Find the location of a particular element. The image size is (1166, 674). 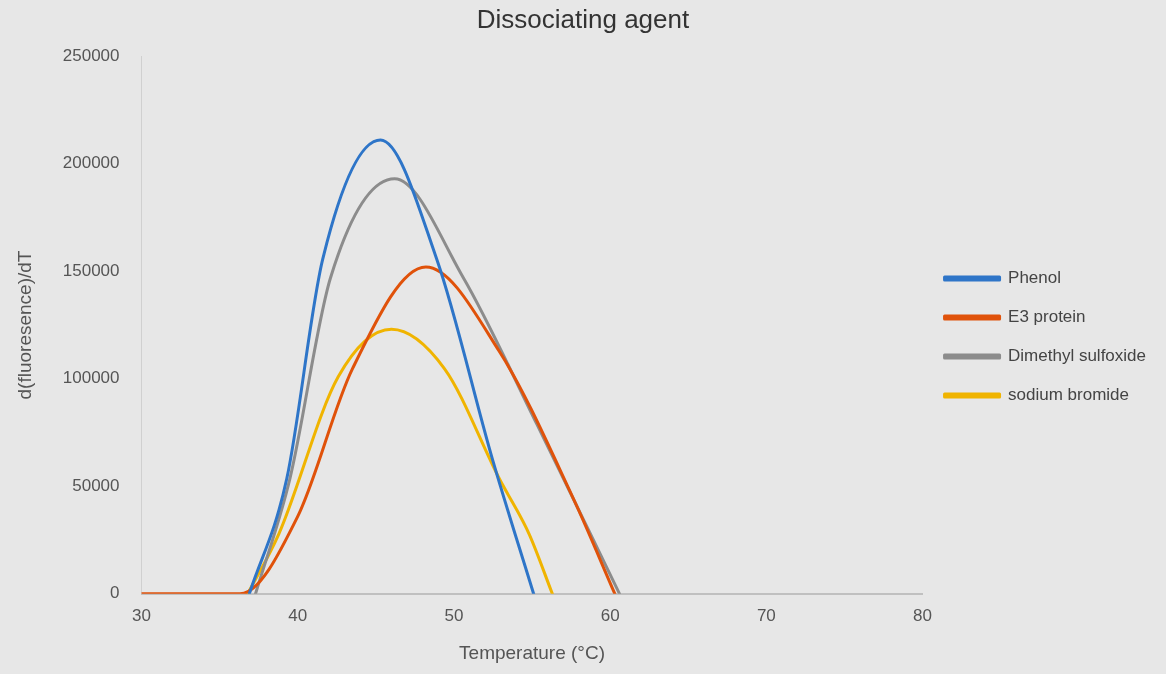

y-tick-label: 50000 is located at coordinates (96, 485).